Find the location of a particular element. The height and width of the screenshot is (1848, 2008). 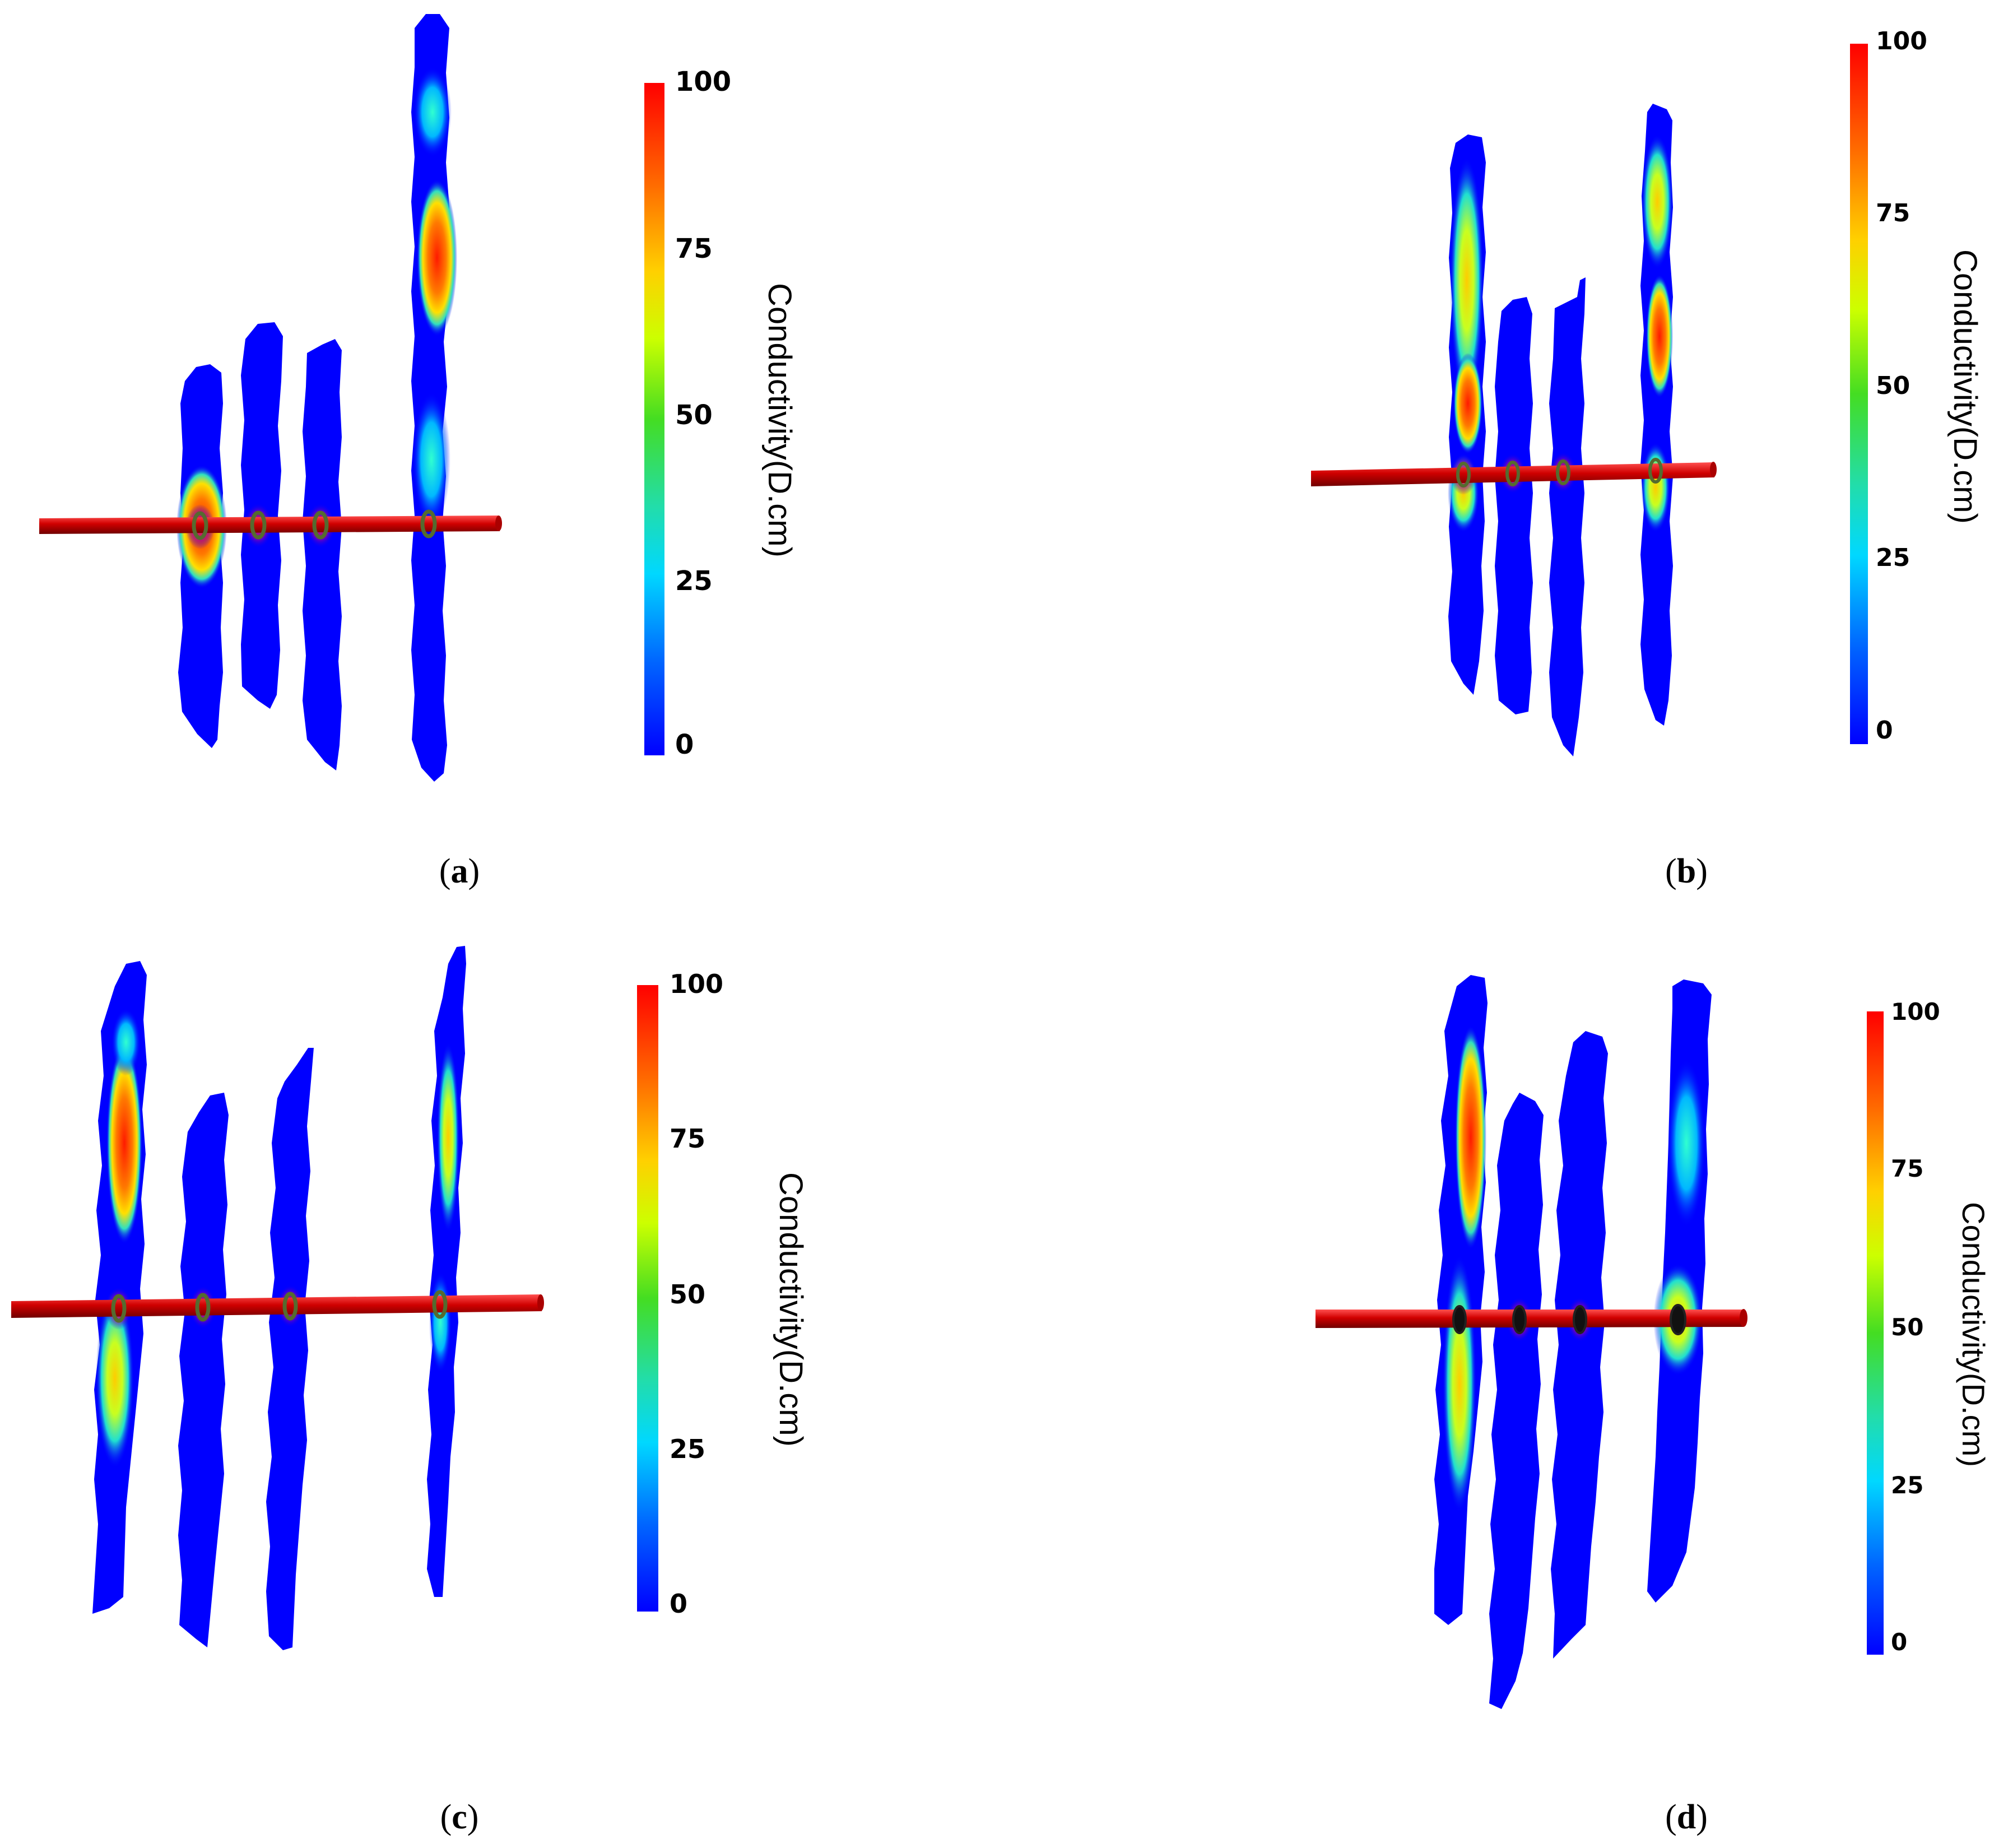

fracture-d2 is located at coordinates (1516, 1401).